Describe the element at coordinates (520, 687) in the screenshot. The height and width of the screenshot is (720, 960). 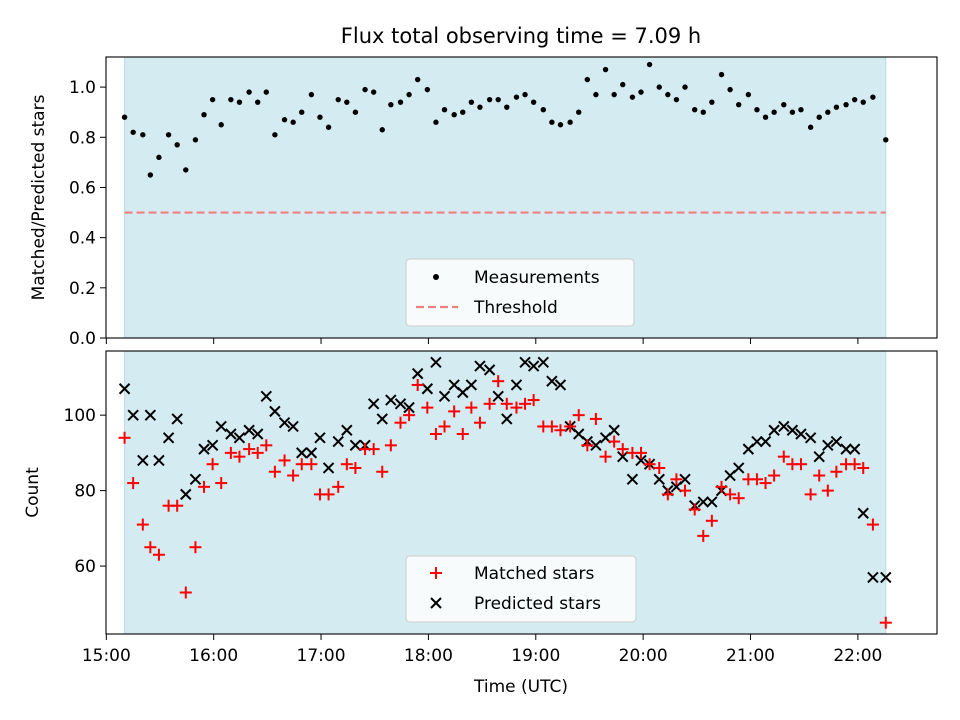
I see `x-axis-label: Time (UTC)` at that location.